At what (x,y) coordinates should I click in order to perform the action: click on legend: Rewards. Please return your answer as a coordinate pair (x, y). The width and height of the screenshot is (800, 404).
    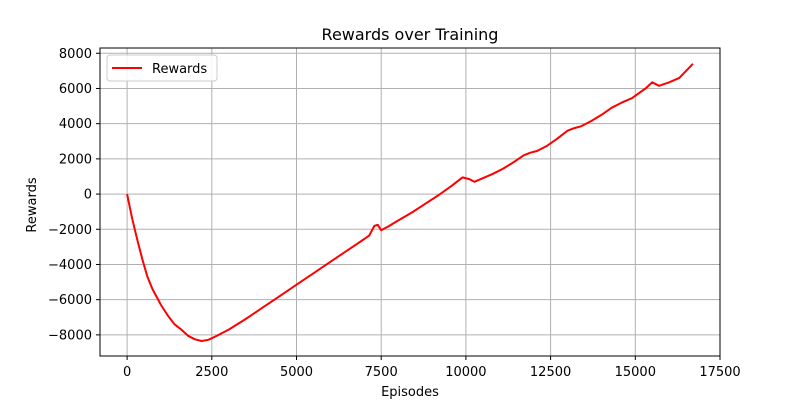
    Looking at the image, I should click on (162, 68).